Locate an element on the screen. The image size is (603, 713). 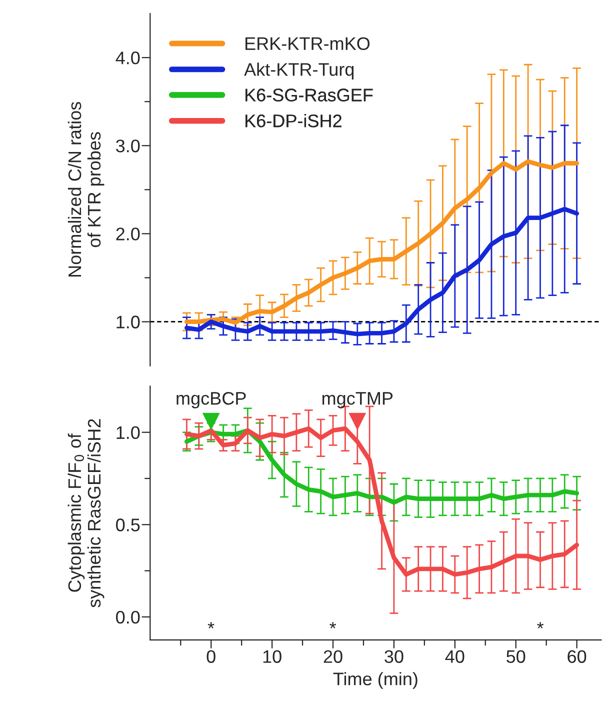
x-tick-label: 30 is located at coordinates (394, 656).